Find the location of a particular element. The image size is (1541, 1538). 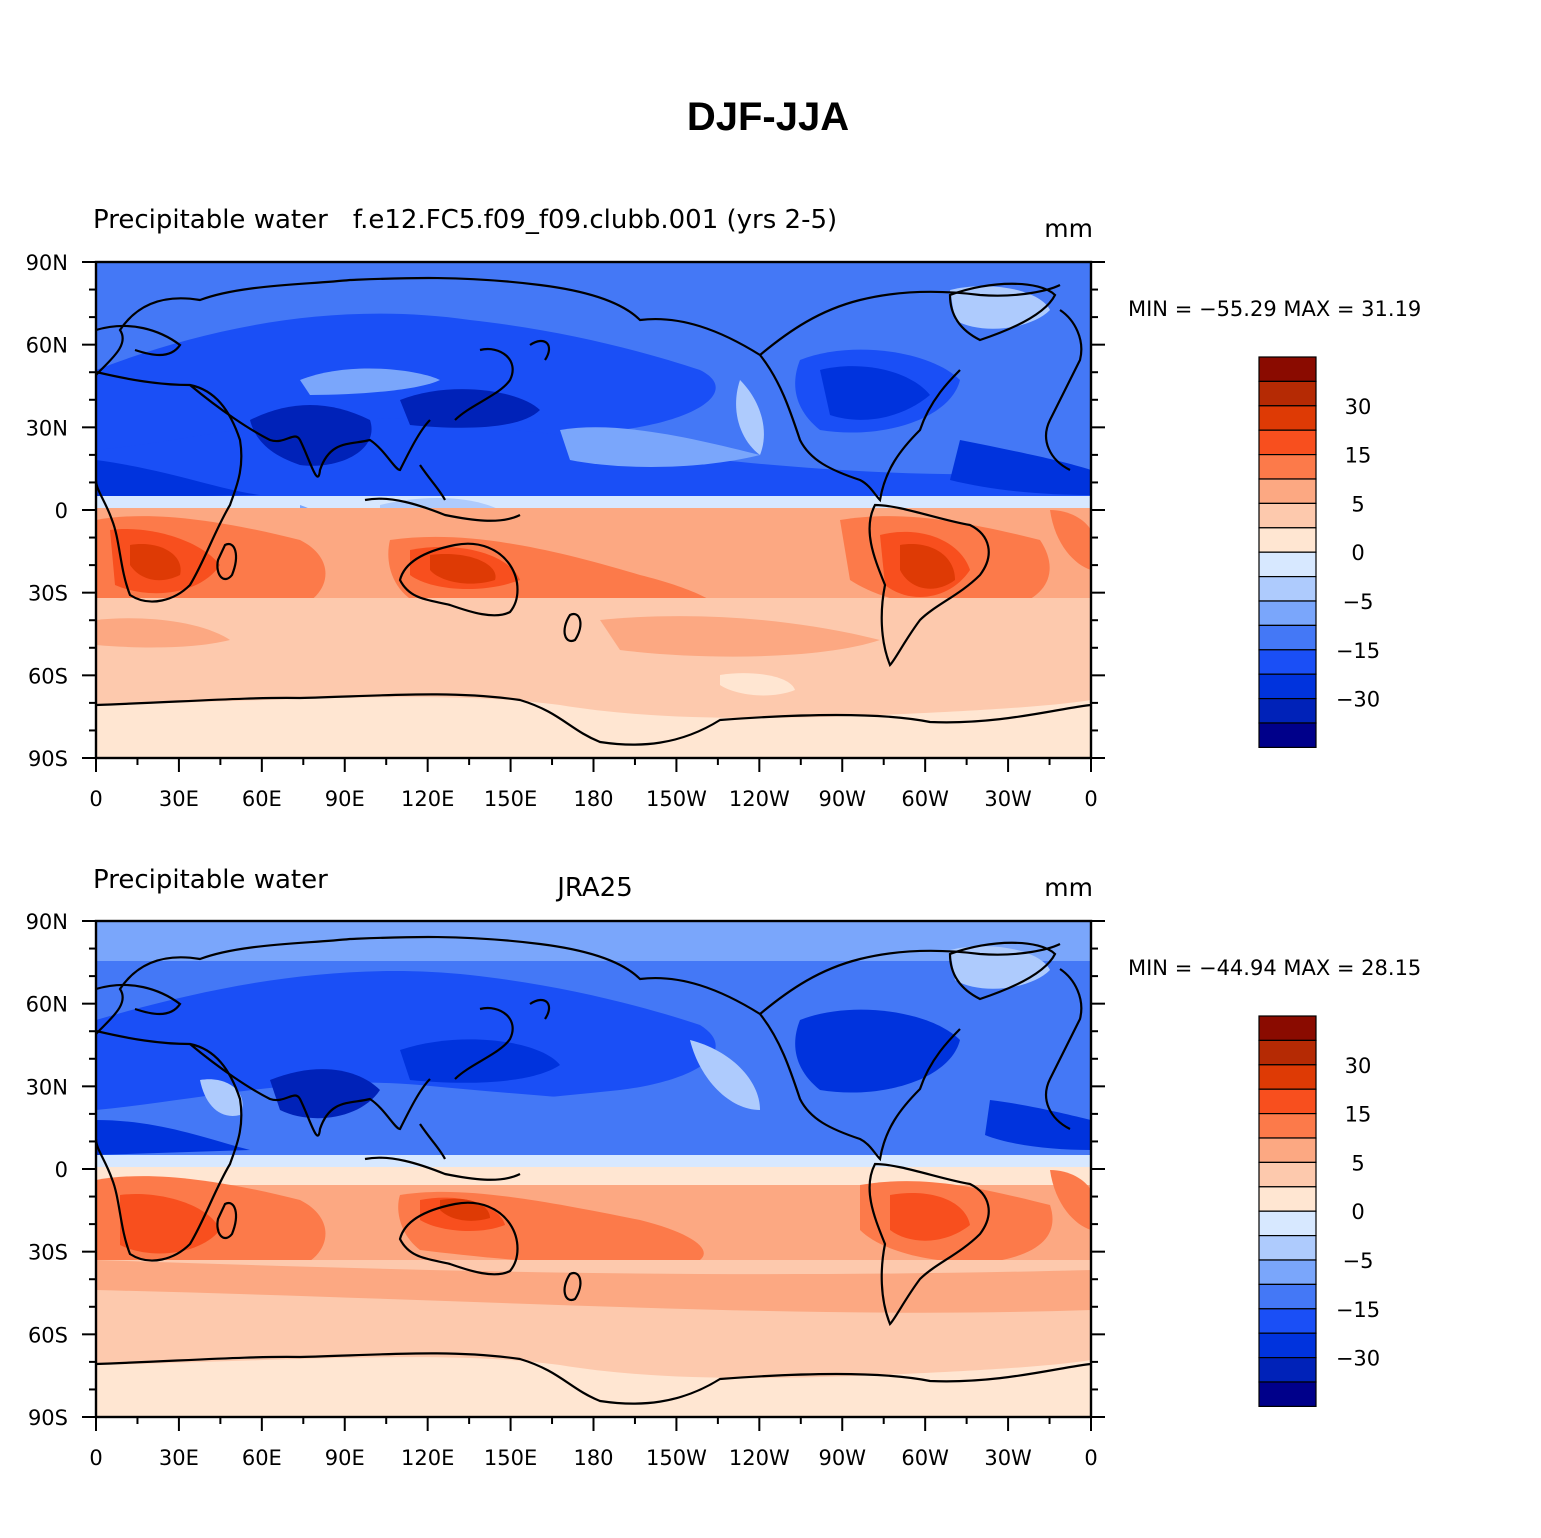

lon-tick-label: 180 is located at coordinates (593, 799).